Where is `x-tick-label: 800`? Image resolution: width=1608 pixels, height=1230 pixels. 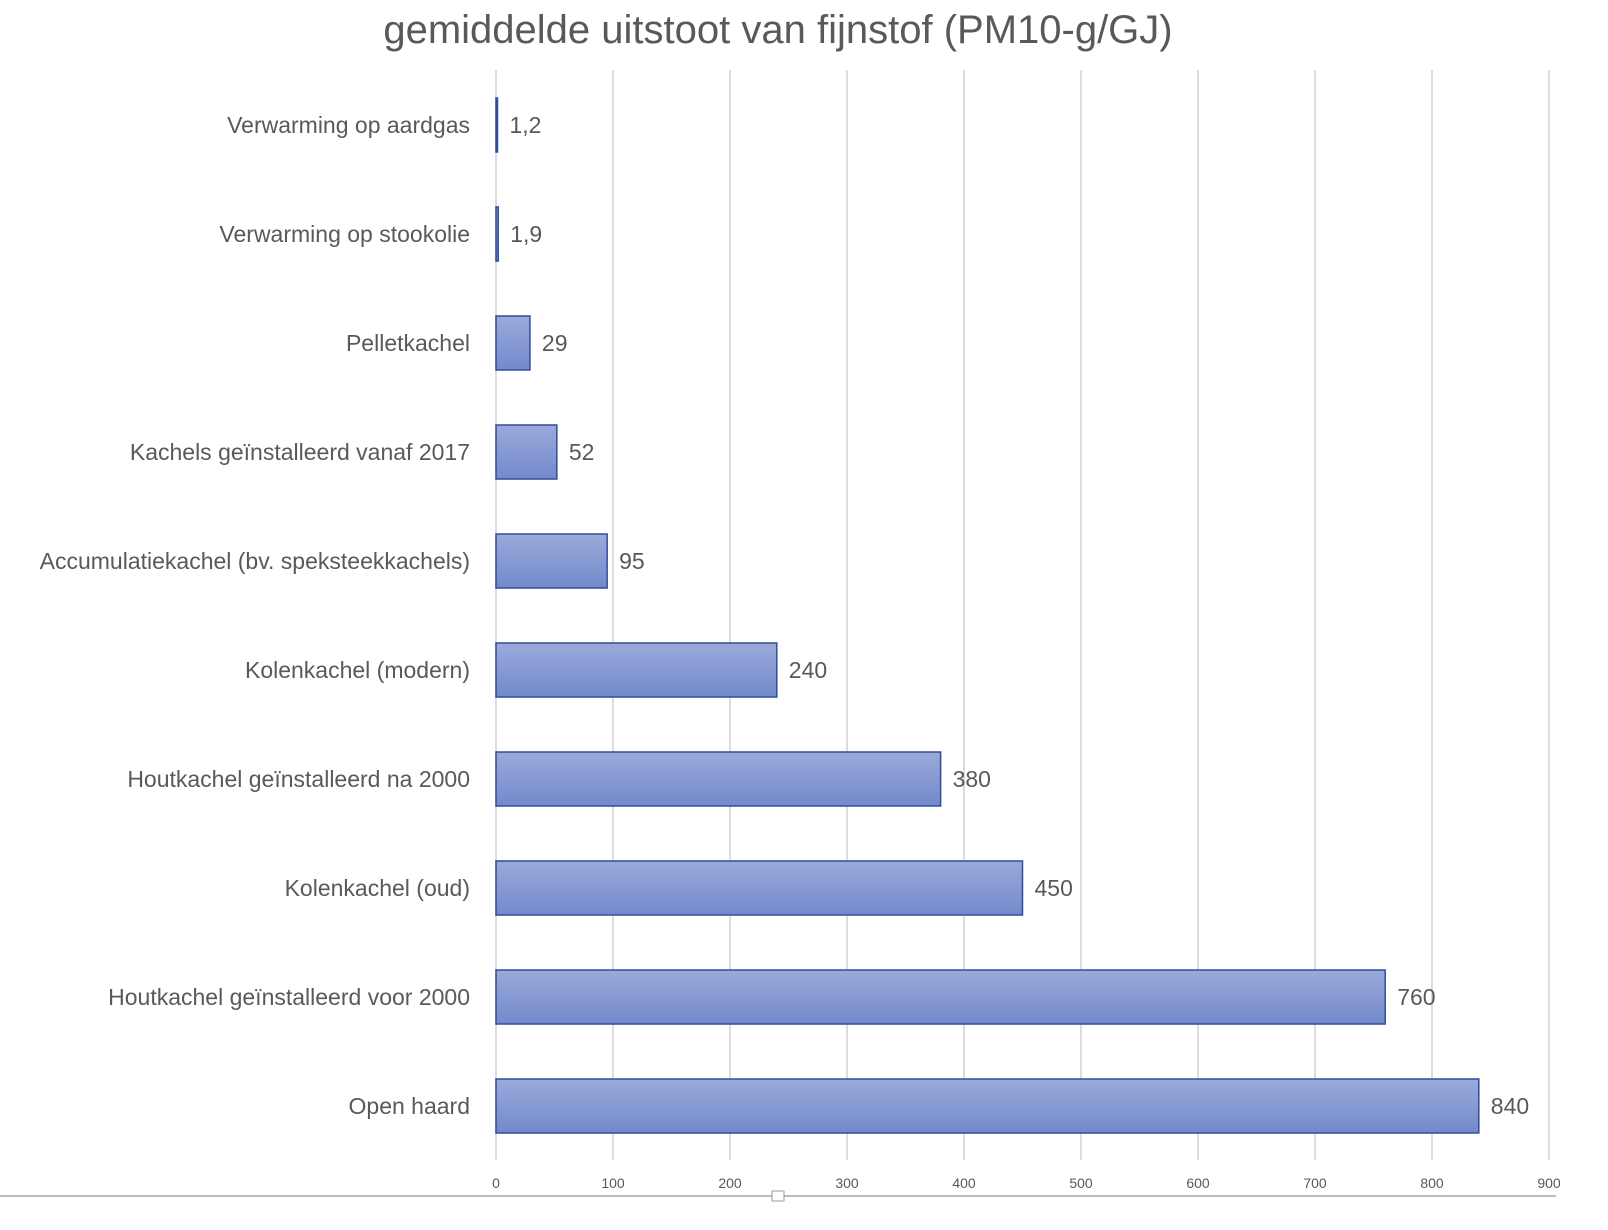
x-tick-label: 800 is located at coordinates (1432, 1183).